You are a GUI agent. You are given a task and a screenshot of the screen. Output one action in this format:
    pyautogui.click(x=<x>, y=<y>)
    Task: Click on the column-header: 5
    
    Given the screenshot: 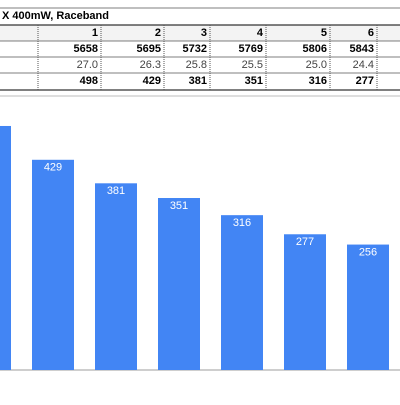 What is the action you would take?
    pyautogui.click(x=324, y=33)
    